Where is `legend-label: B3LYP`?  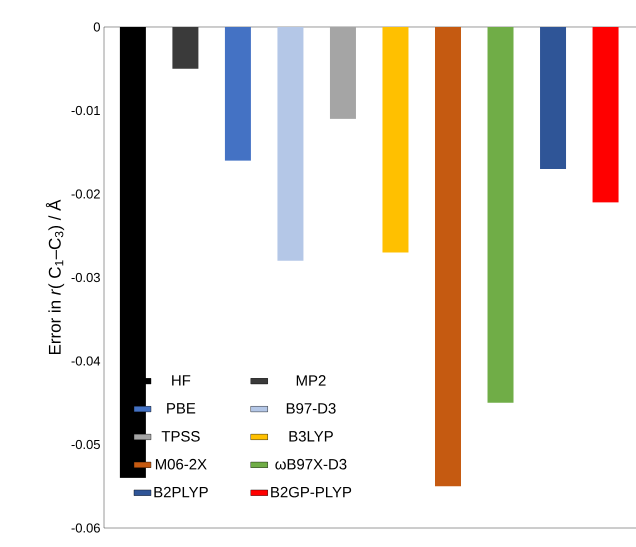
legend-label: B3LYP is located at coordinates (311, 436).